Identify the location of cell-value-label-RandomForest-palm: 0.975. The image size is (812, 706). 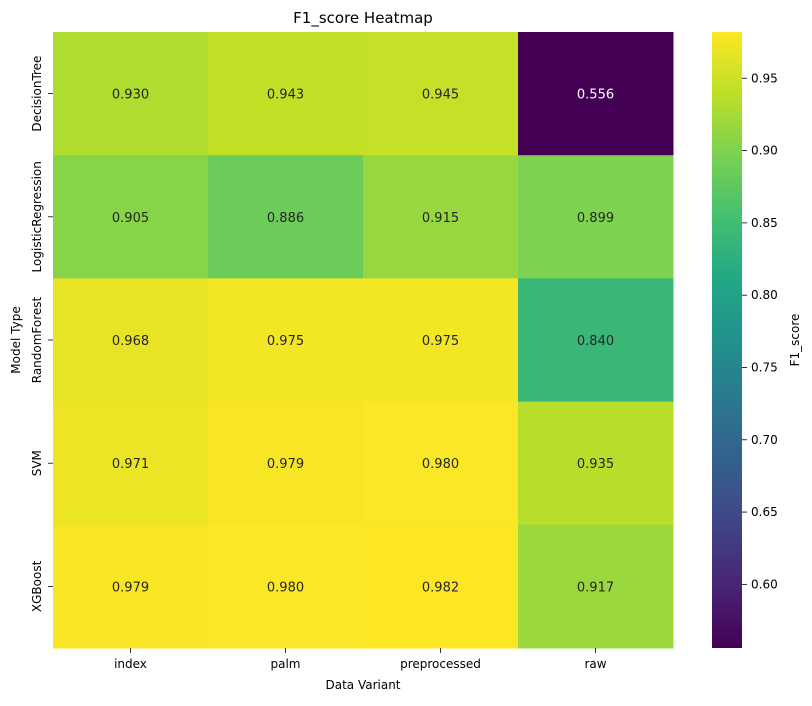
(285, 341).